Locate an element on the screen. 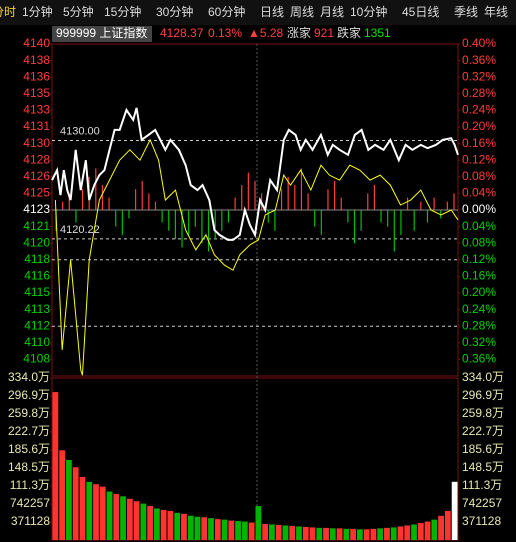 This screenshot has width=516, height=542. y-tick-label: 4125 is located at coordinates (36, 193).